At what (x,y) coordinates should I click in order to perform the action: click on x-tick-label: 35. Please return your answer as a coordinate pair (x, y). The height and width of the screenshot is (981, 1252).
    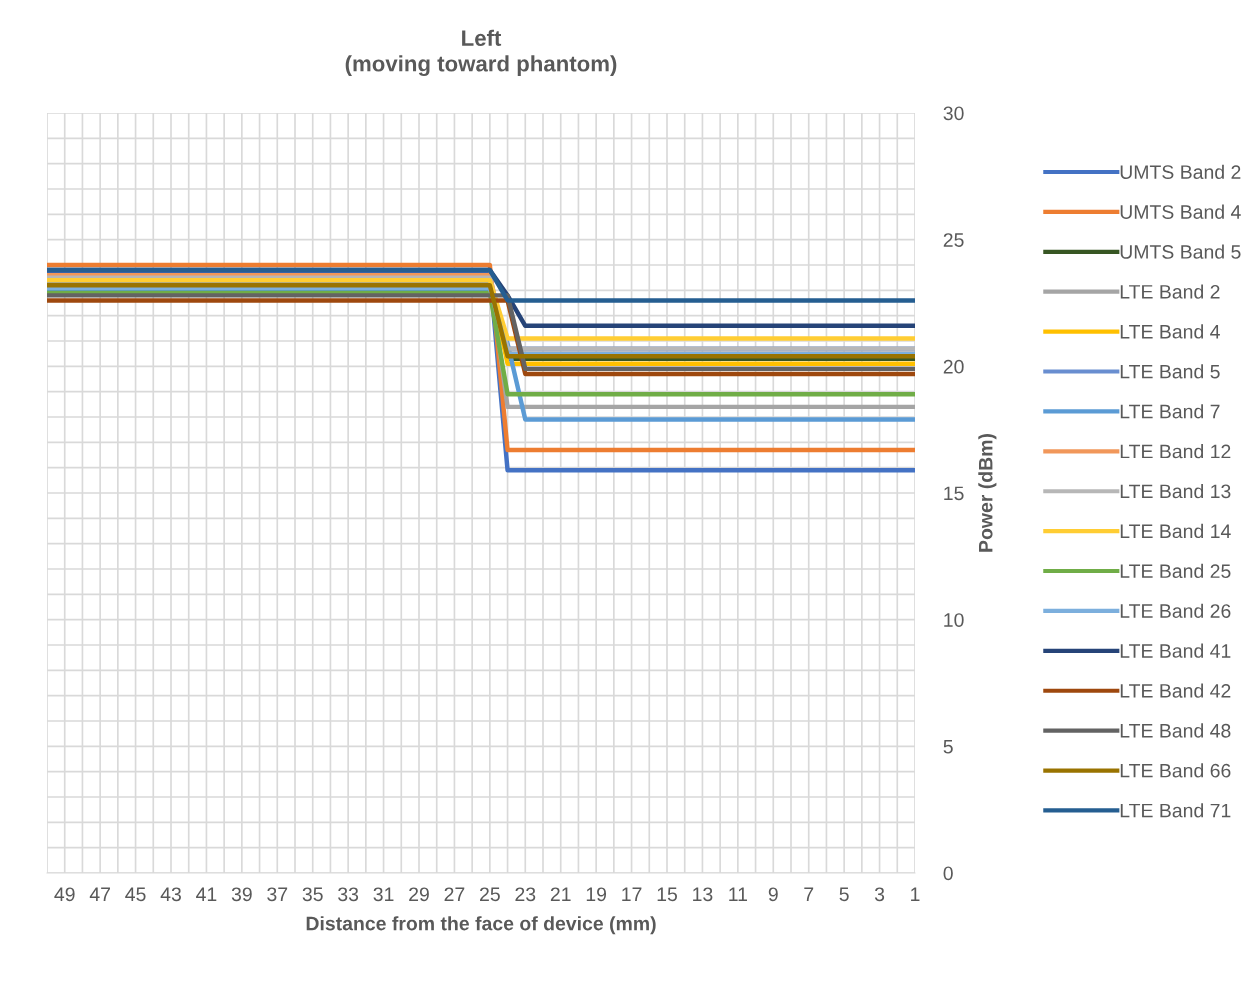
    Looking at the image, I should click on (312, 894).